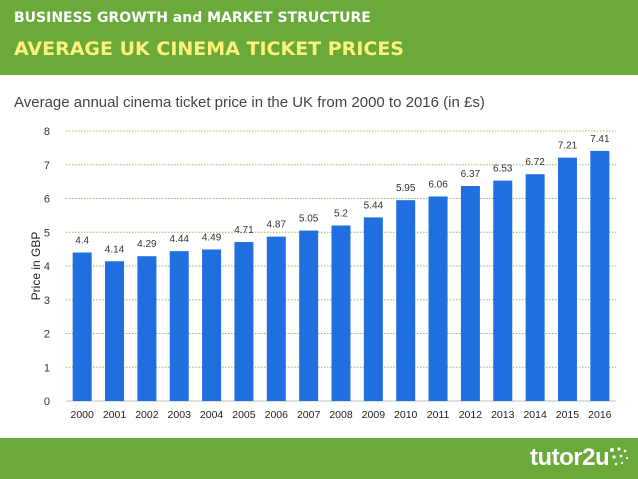 The image size is (638, 479). I want to click on dots-logo-icon, so click(619, 456).